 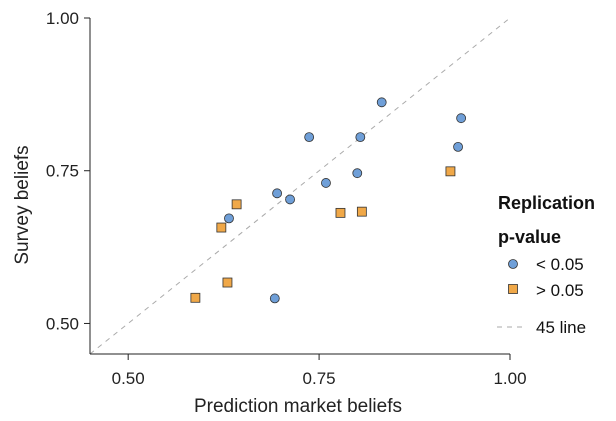 What do you see at coordinates (319, 378) in the screenshot?
I see `x-tick-label: 0.75` at bounding box center [319, 378].